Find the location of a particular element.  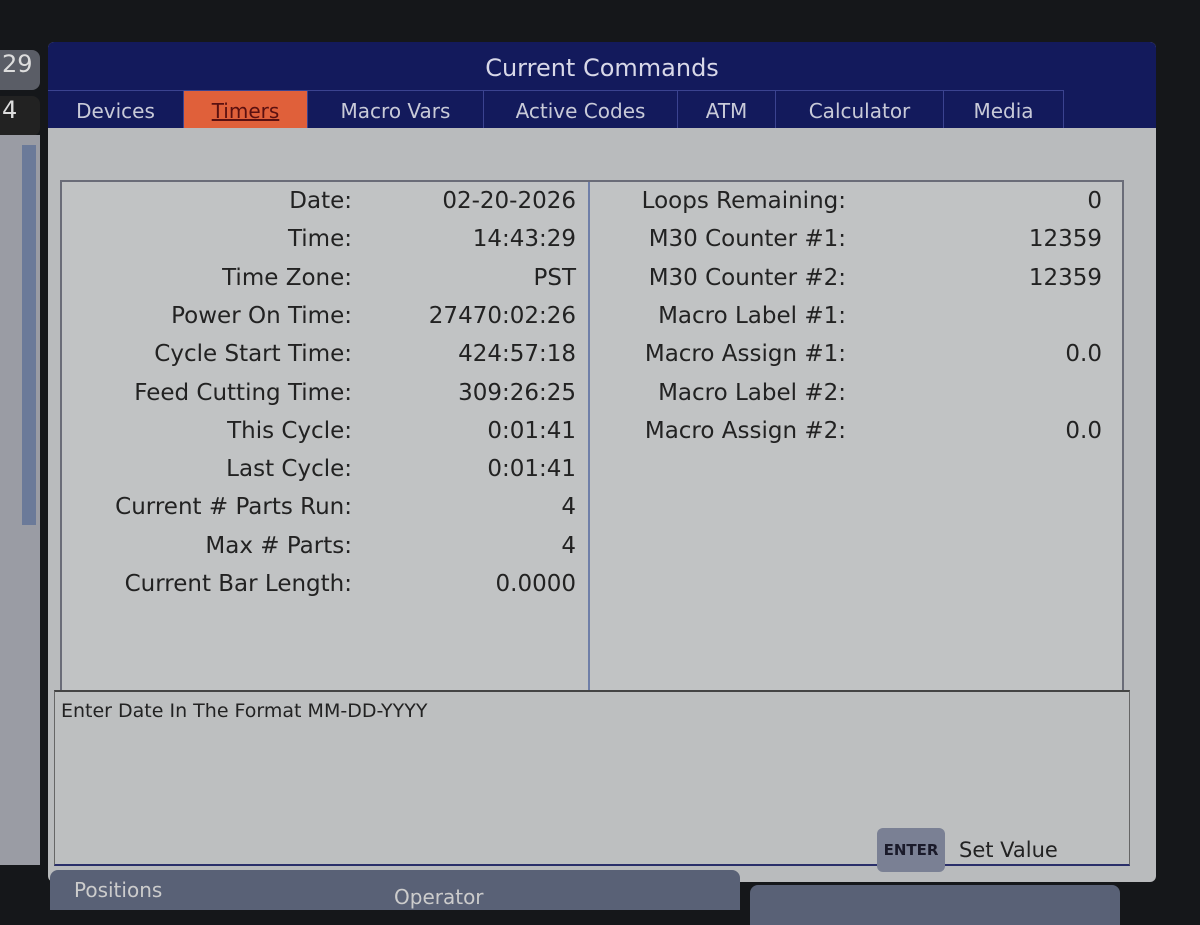

field-value: 02-20-2026 is located at coordinates (509, 201).